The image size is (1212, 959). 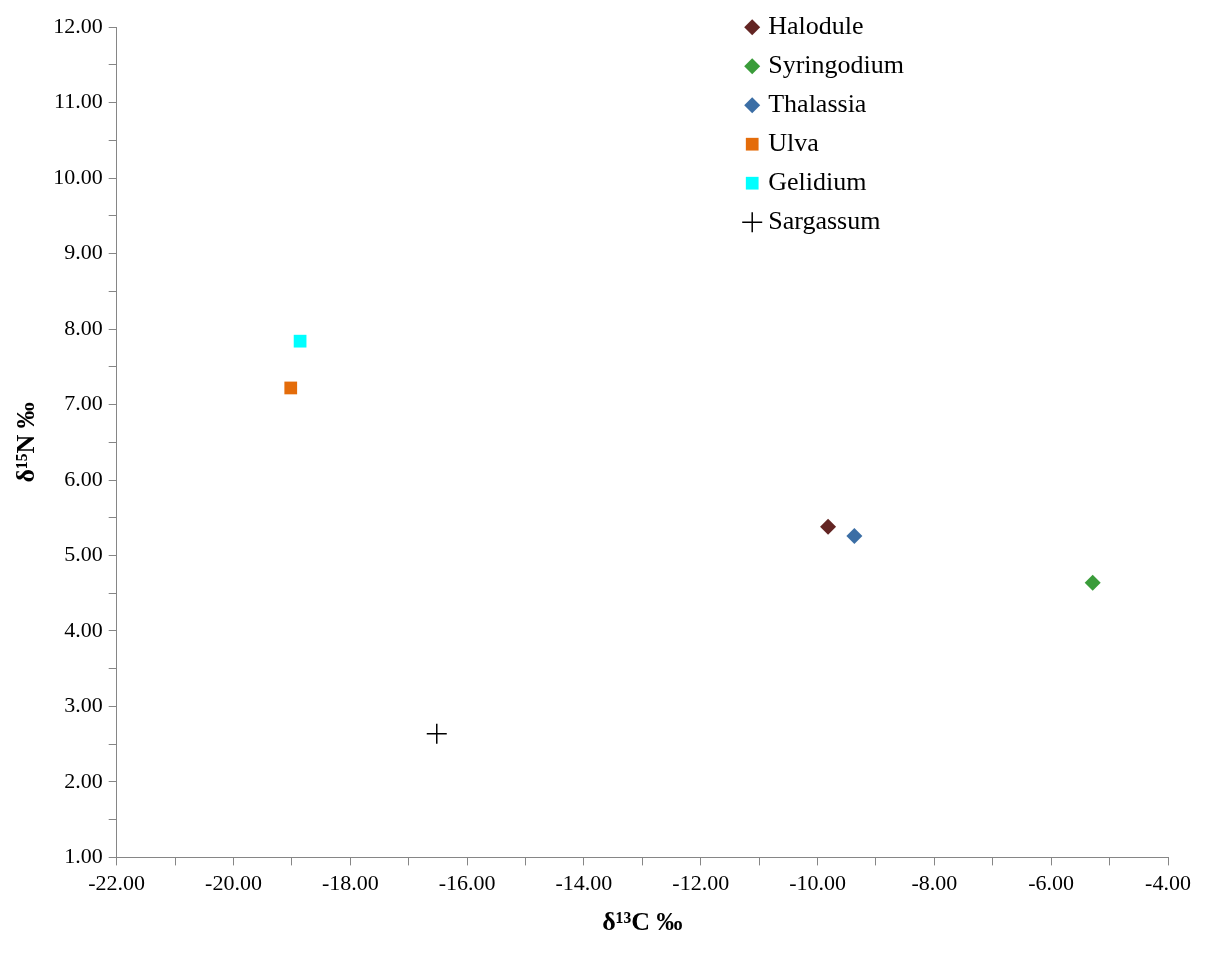 I want to click on legend-label: Ulva, so click(x=794, y=143).